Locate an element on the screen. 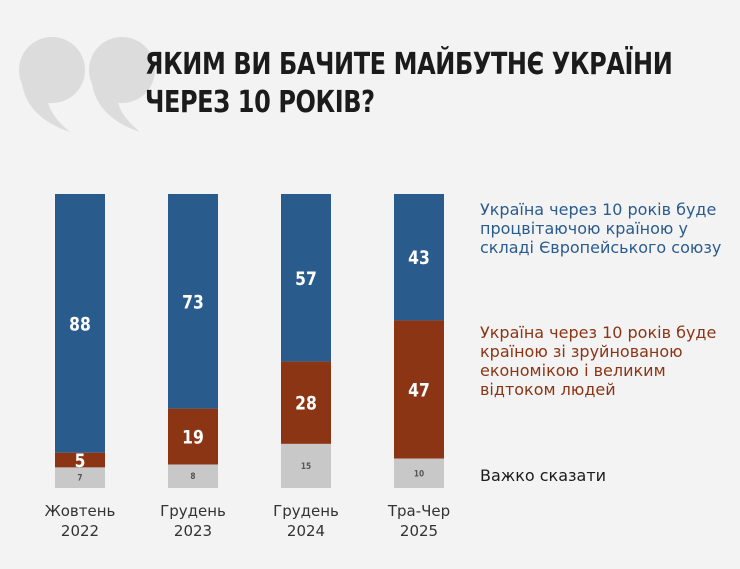 The height and width of the screenshot is (569, 740). data-label-hard-to-say: 8 is located at coordinates (192, 475).